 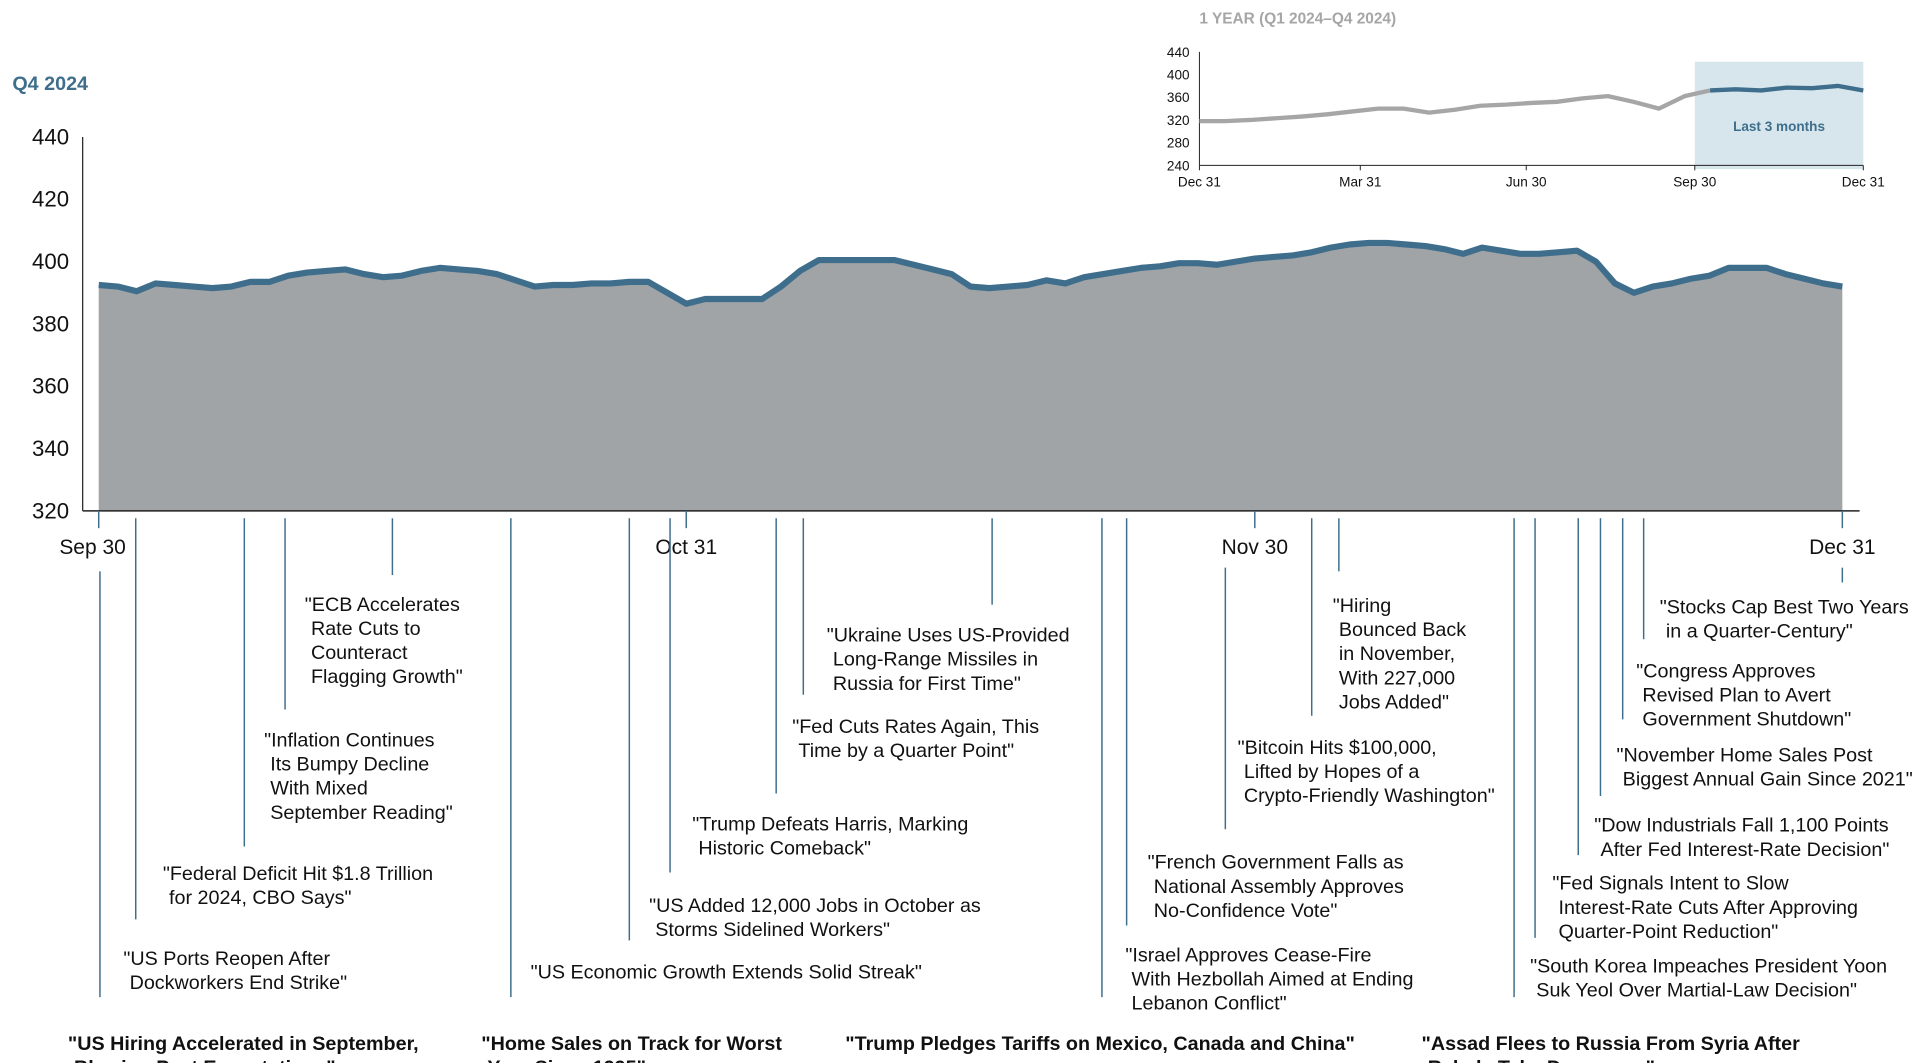 What do you see at coordinates (205, 1060) in the screenshot?
I see `annotation: Blowing Past Expectations"` at bounding box center [205, 1060].